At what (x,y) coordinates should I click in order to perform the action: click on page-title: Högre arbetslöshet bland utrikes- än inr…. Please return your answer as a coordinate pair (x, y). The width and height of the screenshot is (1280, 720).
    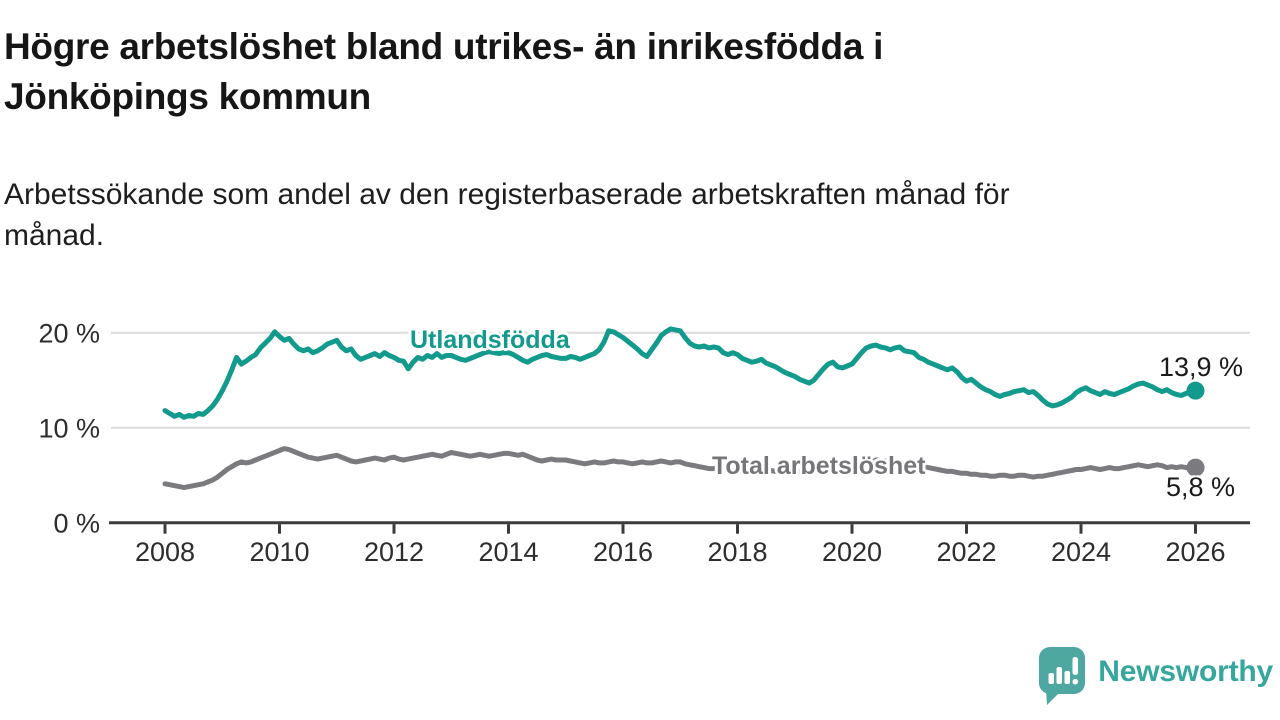
    Looking at the image, I should click on (594, 72).